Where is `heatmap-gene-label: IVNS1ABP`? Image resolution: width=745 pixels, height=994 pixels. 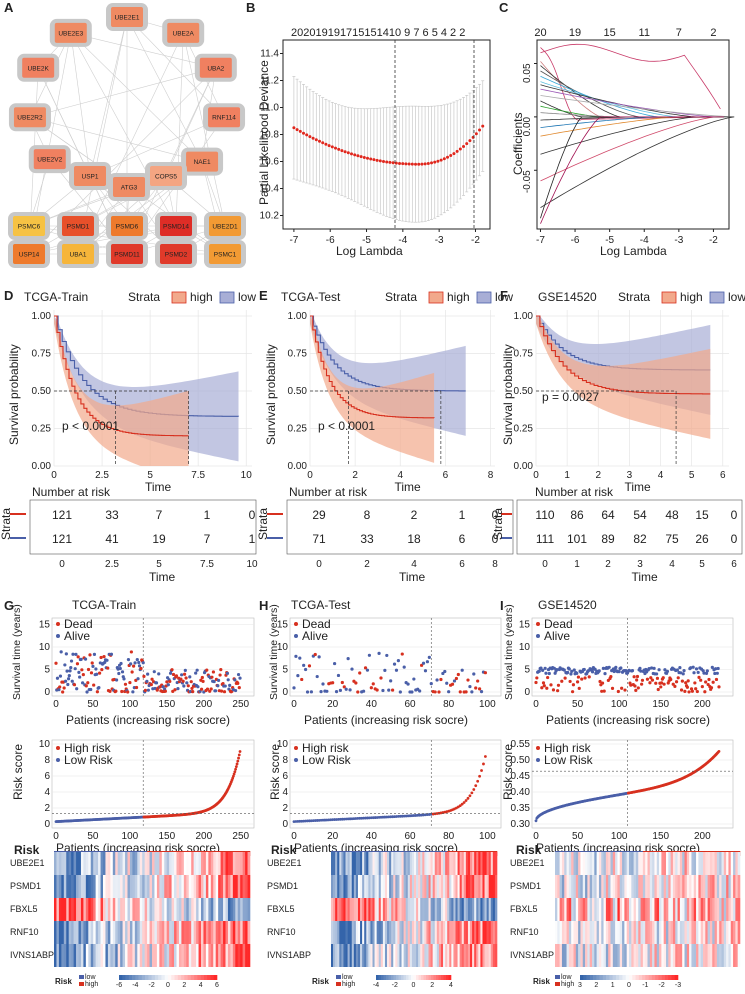 heatmap-gene-label: IVNS1ABP is located at coordinates (289, 955).